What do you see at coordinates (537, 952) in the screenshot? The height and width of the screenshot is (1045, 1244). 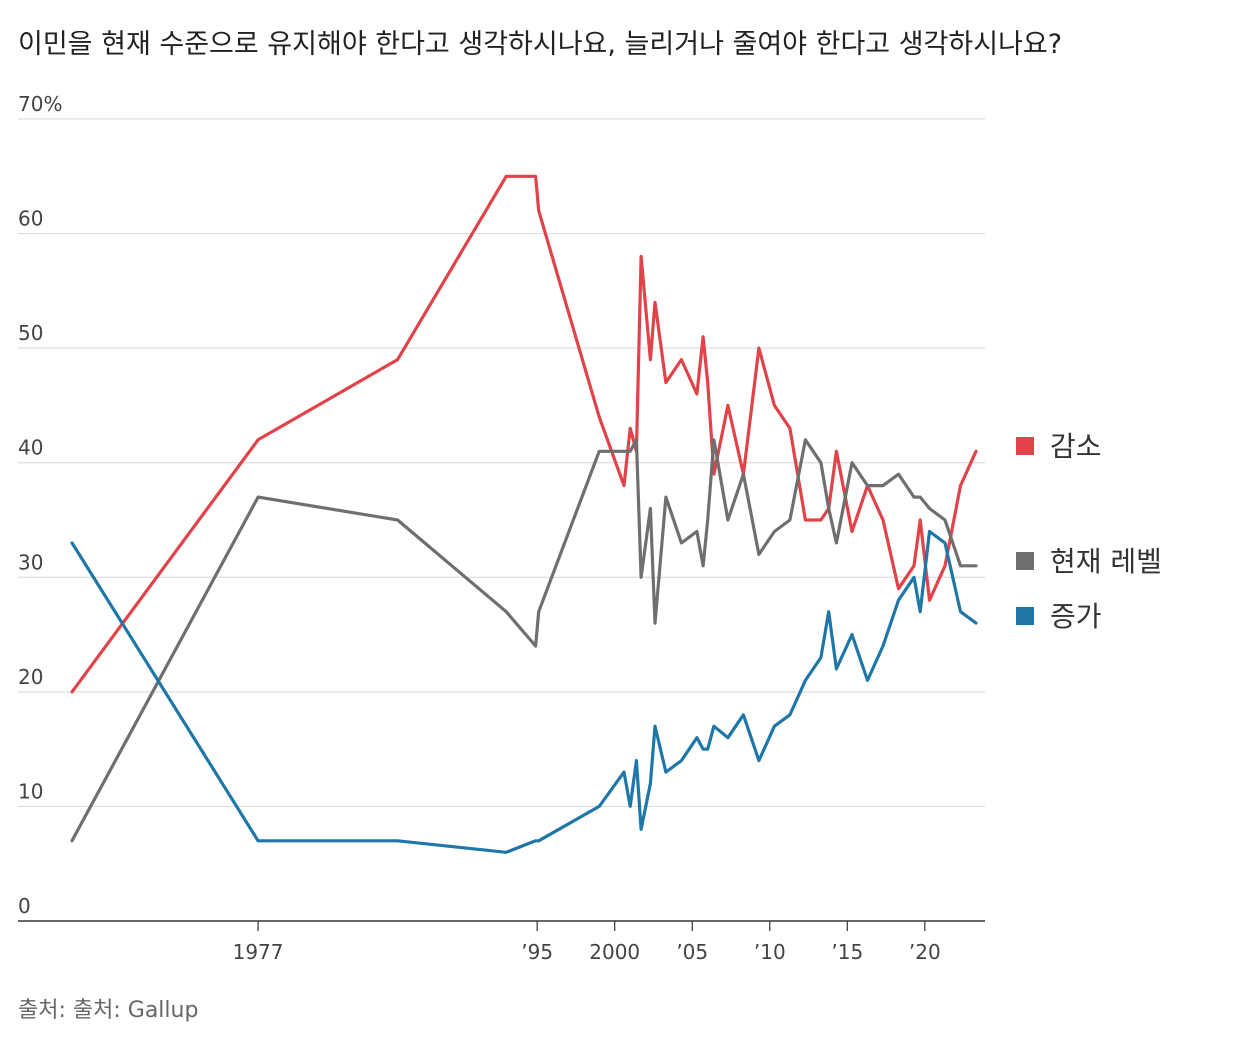 I see `x-tick-label: ’95` at bounding box center [537, 952].